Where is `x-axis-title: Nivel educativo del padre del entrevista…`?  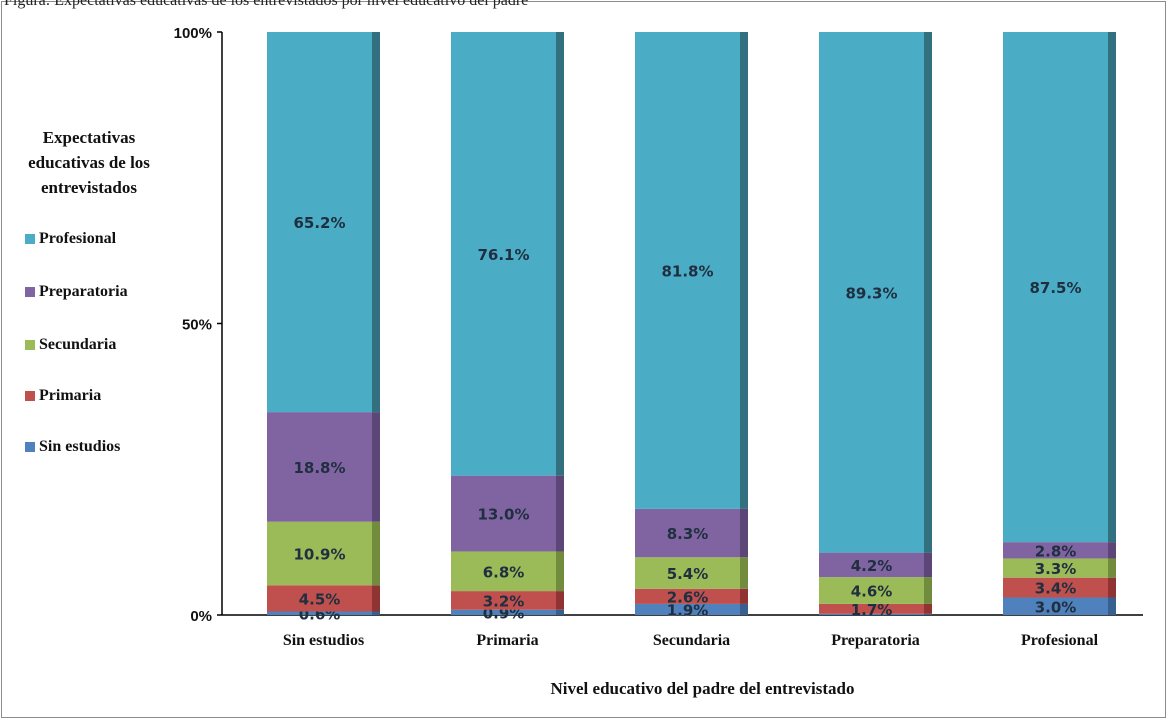 x-axis-title: Nivel educativo del padre del entrevista… is located at coordinates (702, 688).